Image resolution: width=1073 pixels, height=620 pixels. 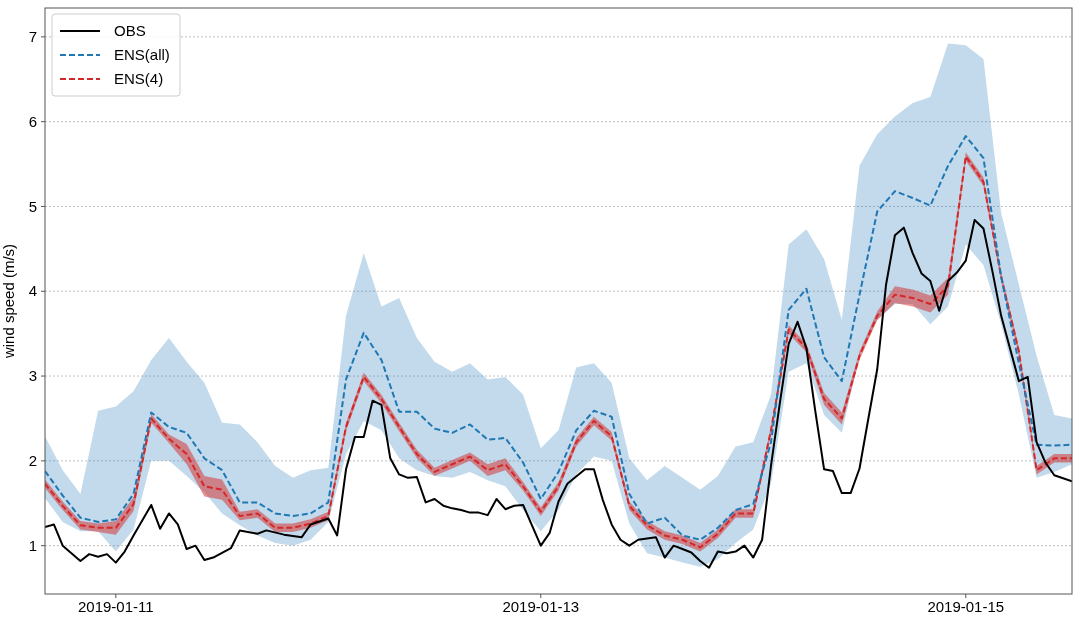 I want to click on y-tick-label: 7, so click(x=32, y=37).